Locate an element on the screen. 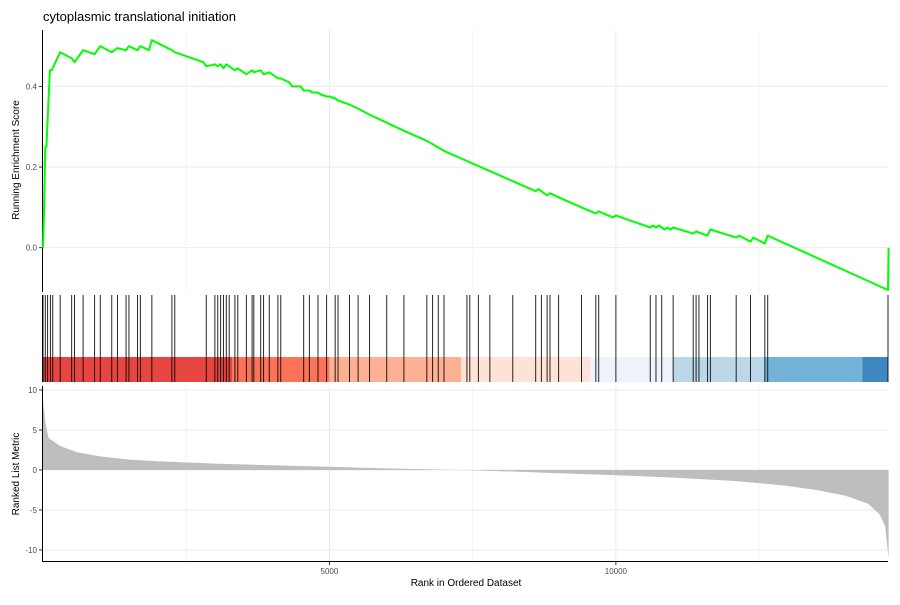  ranked-metric-y-tick-label: -10 is located at coordinates (31, 550).